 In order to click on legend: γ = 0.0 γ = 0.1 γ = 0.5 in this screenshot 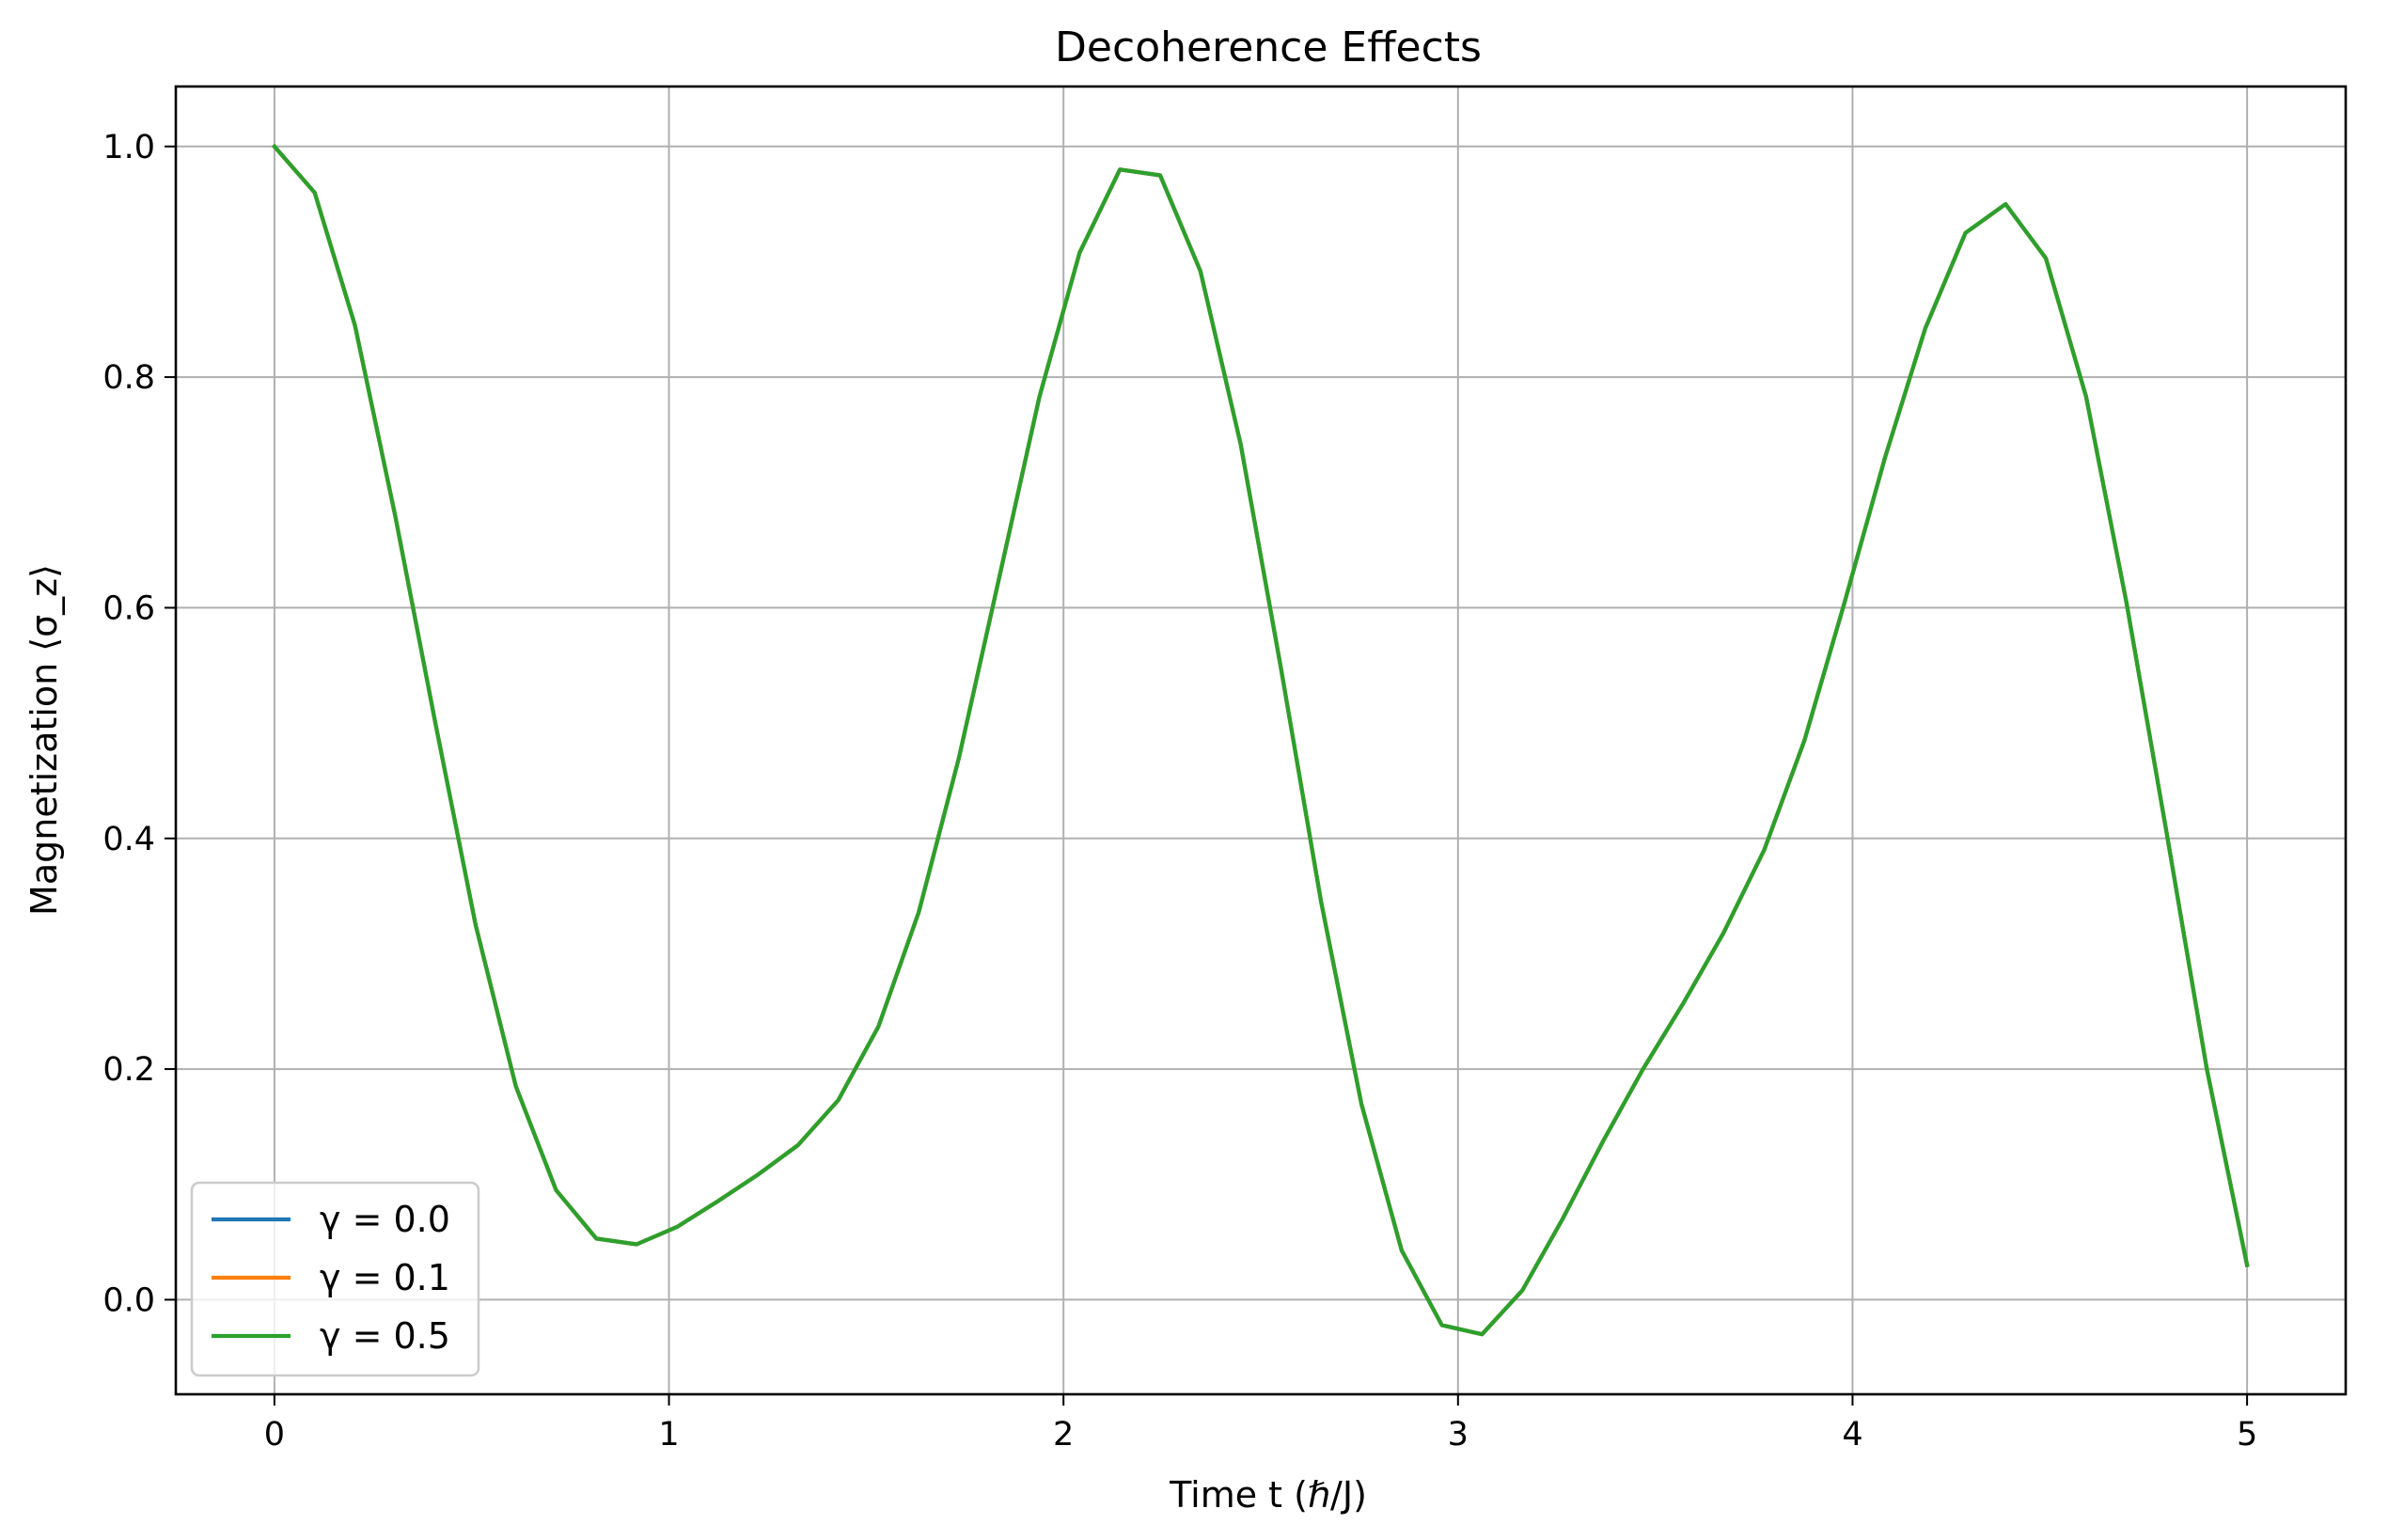, I will do `click(335, 1279)`.